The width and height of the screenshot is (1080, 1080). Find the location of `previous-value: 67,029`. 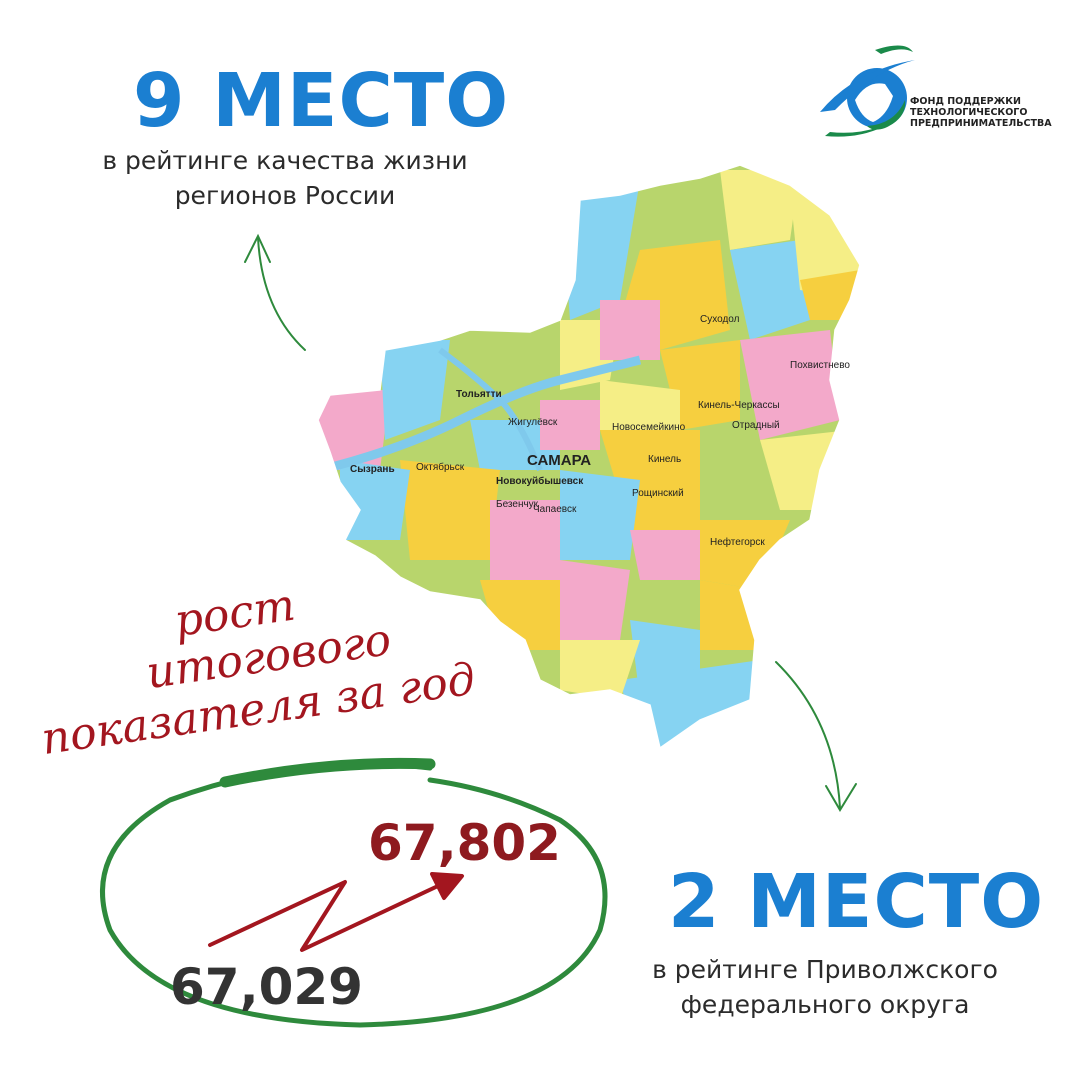

previous-value: 67,029 is located at coordinates (266, 987).